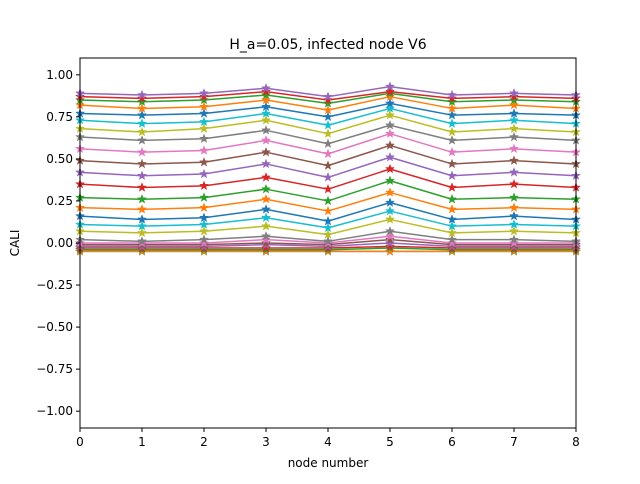 This screenshot has width=640, height=484. I want to click on y-tick-label: 0.50, so click(59, 159).